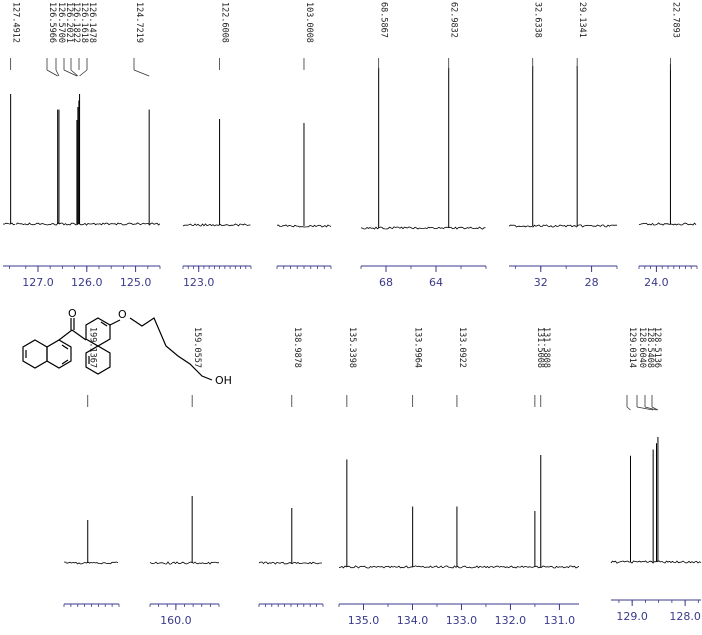 This screenshot has height=635, width=702. Describe the element at coordinates (136, 282) in the screenshot. I see `x-tick-label: 125.0` at that location.